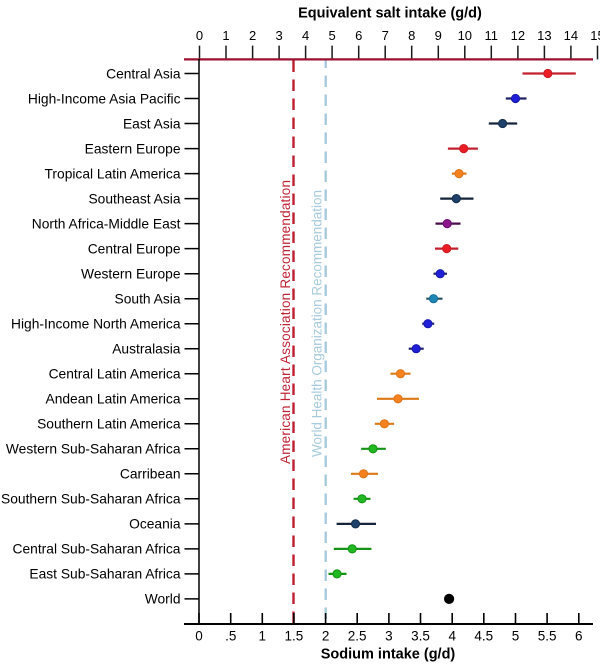 The height and width of the screenshot is (670, 600). Describe the element at coordinates (96, 324) in the screenshot. I see `svg-text: High-Income North America` at that location.